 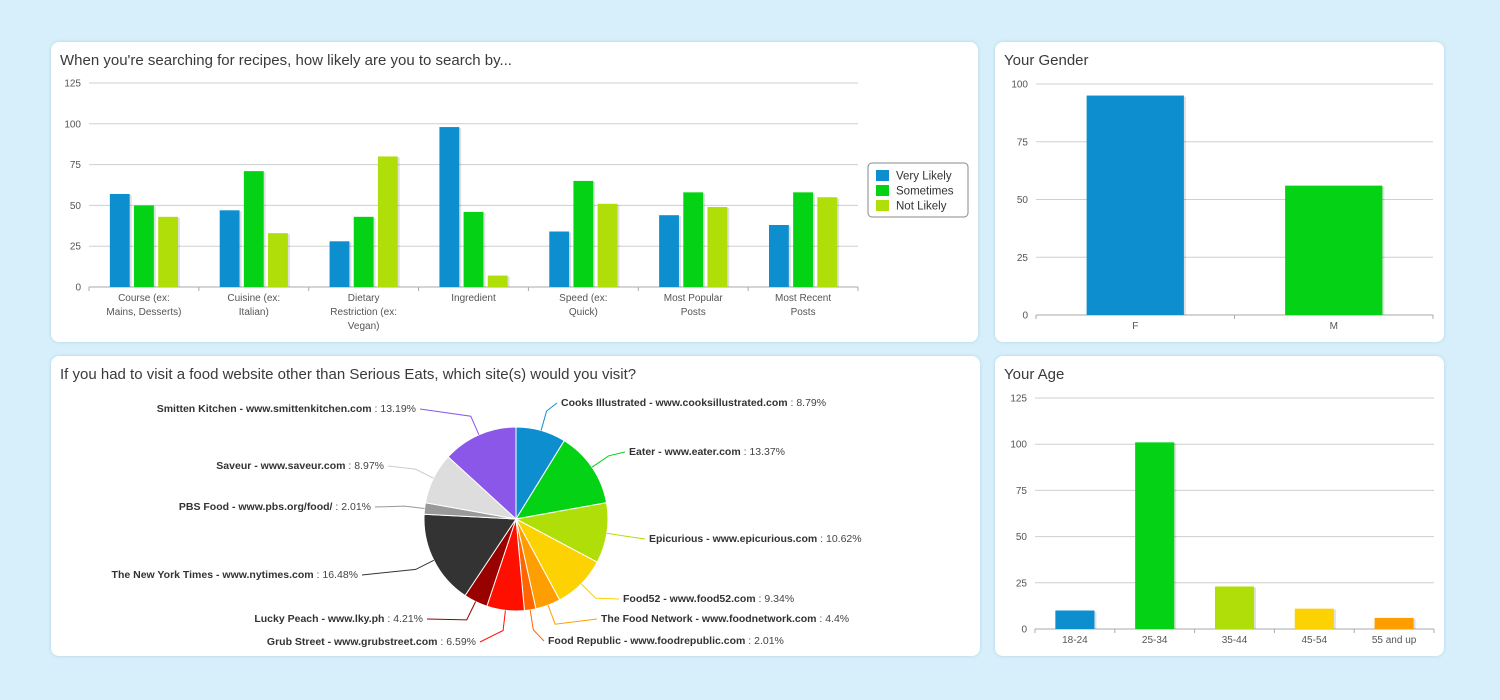 I want to click on x-tick-label: Course (ex:, so click(x=144, y=298).